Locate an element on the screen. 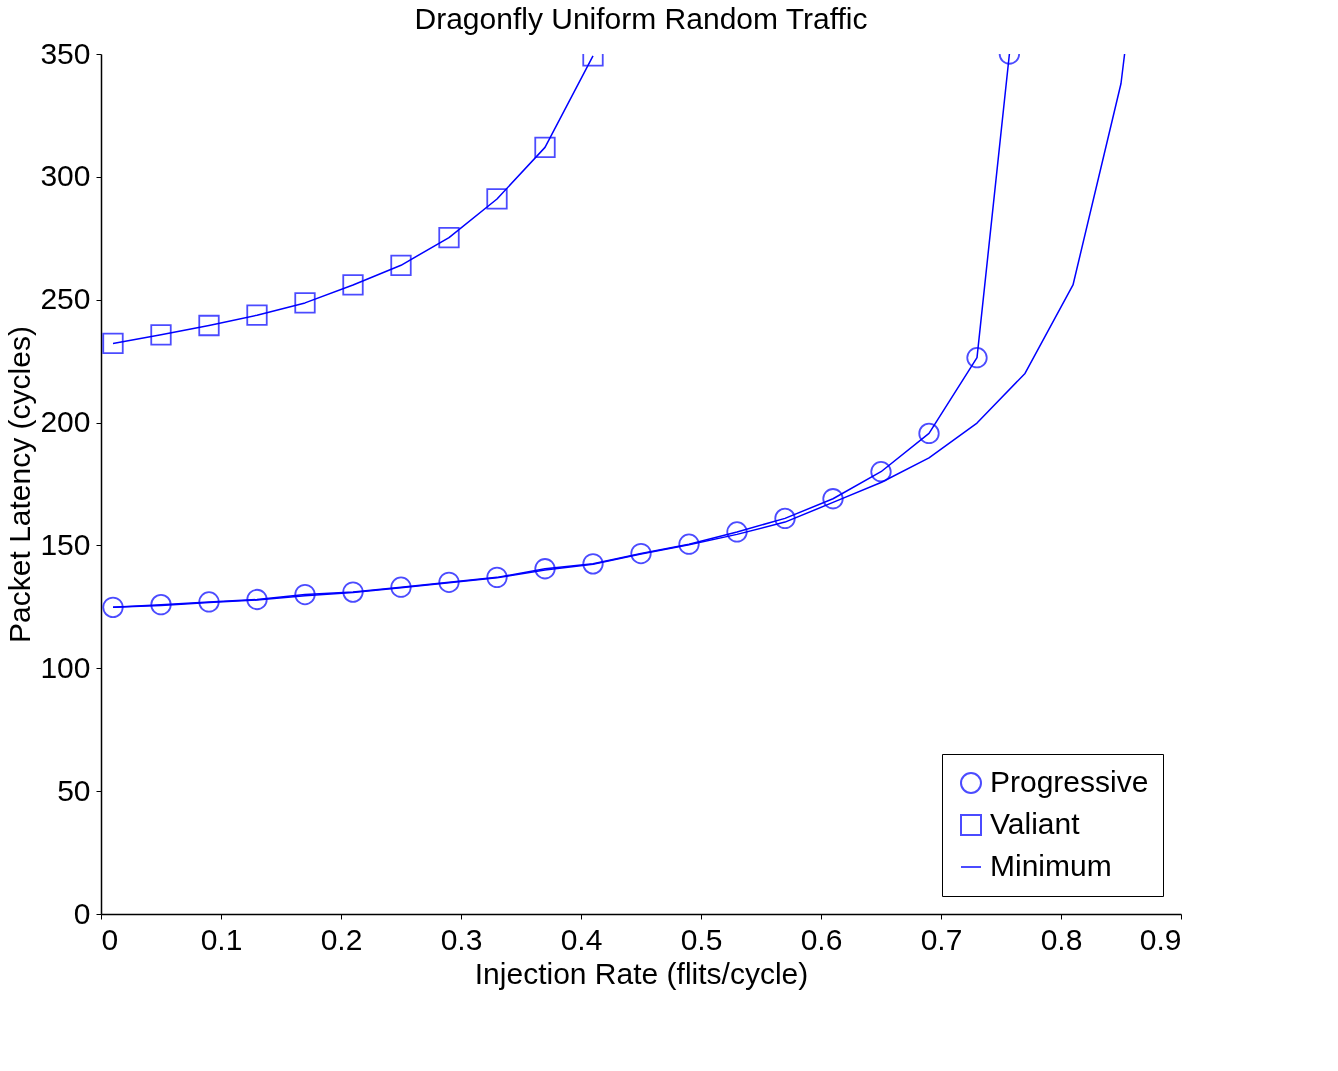 The height and width of the screenshot is (1071, 1338). y-tick-label: 300 is located at coordinates (65, 176).